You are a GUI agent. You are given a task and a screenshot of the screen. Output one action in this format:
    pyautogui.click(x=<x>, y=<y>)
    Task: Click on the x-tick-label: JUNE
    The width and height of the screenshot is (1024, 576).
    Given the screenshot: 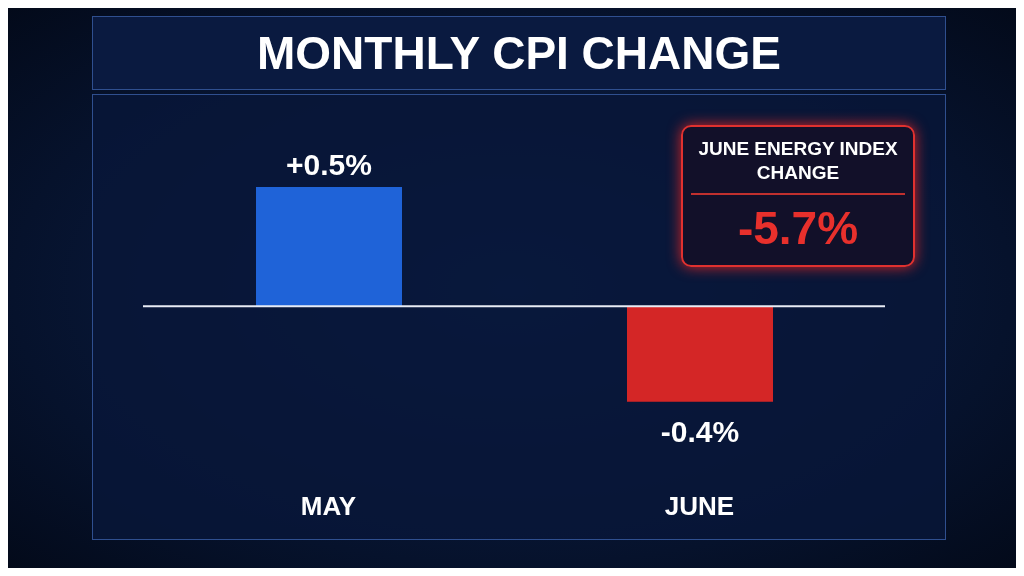 What is the action you would take?
    pyautogui.click(x=699, y=506)
    